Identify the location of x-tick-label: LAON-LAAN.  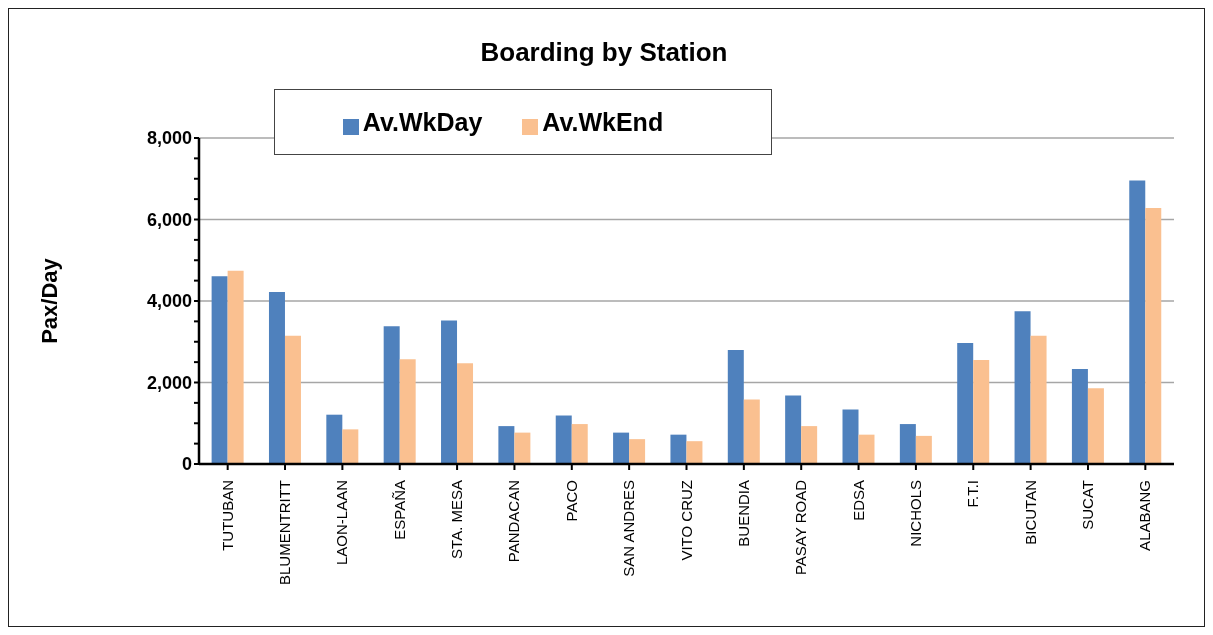
(342, 523).